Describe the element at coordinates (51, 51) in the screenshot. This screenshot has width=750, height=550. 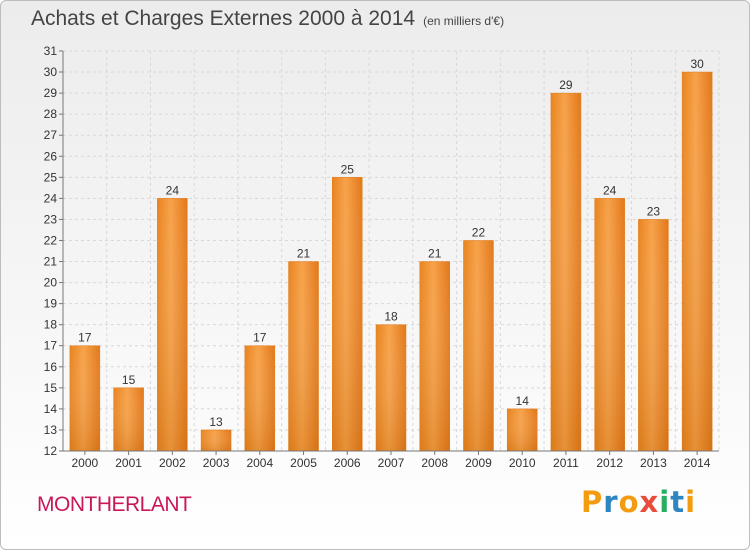
I see `y-tick-label: 31` at that location.